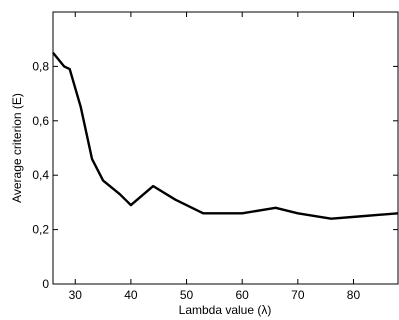  What do you see at coordinates (243, 295) in the screenshot?
I see `x-tick-label: 60` at bounding box center [243, 295].